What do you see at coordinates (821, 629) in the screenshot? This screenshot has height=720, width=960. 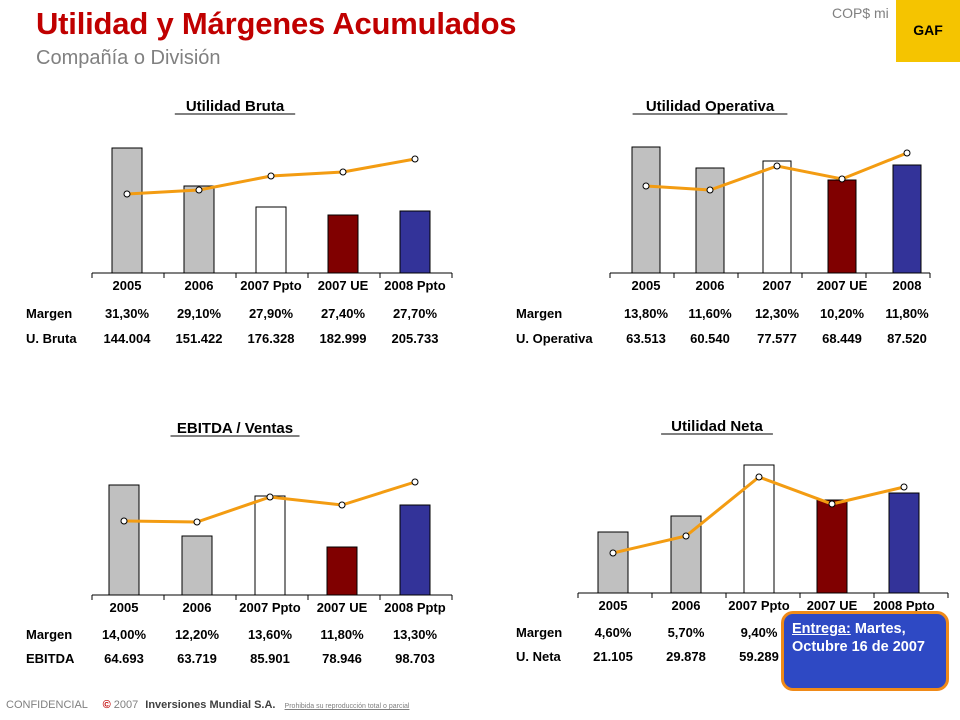 I see `delivery-note-label: Entrega:` at bounding box center [821, 629].